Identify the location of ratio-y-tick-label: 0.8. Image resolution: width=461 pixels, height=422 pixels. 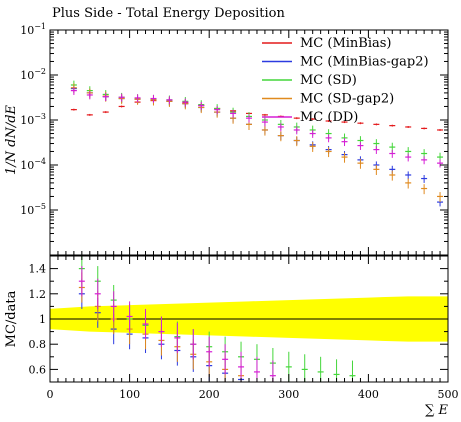
(38, 344).